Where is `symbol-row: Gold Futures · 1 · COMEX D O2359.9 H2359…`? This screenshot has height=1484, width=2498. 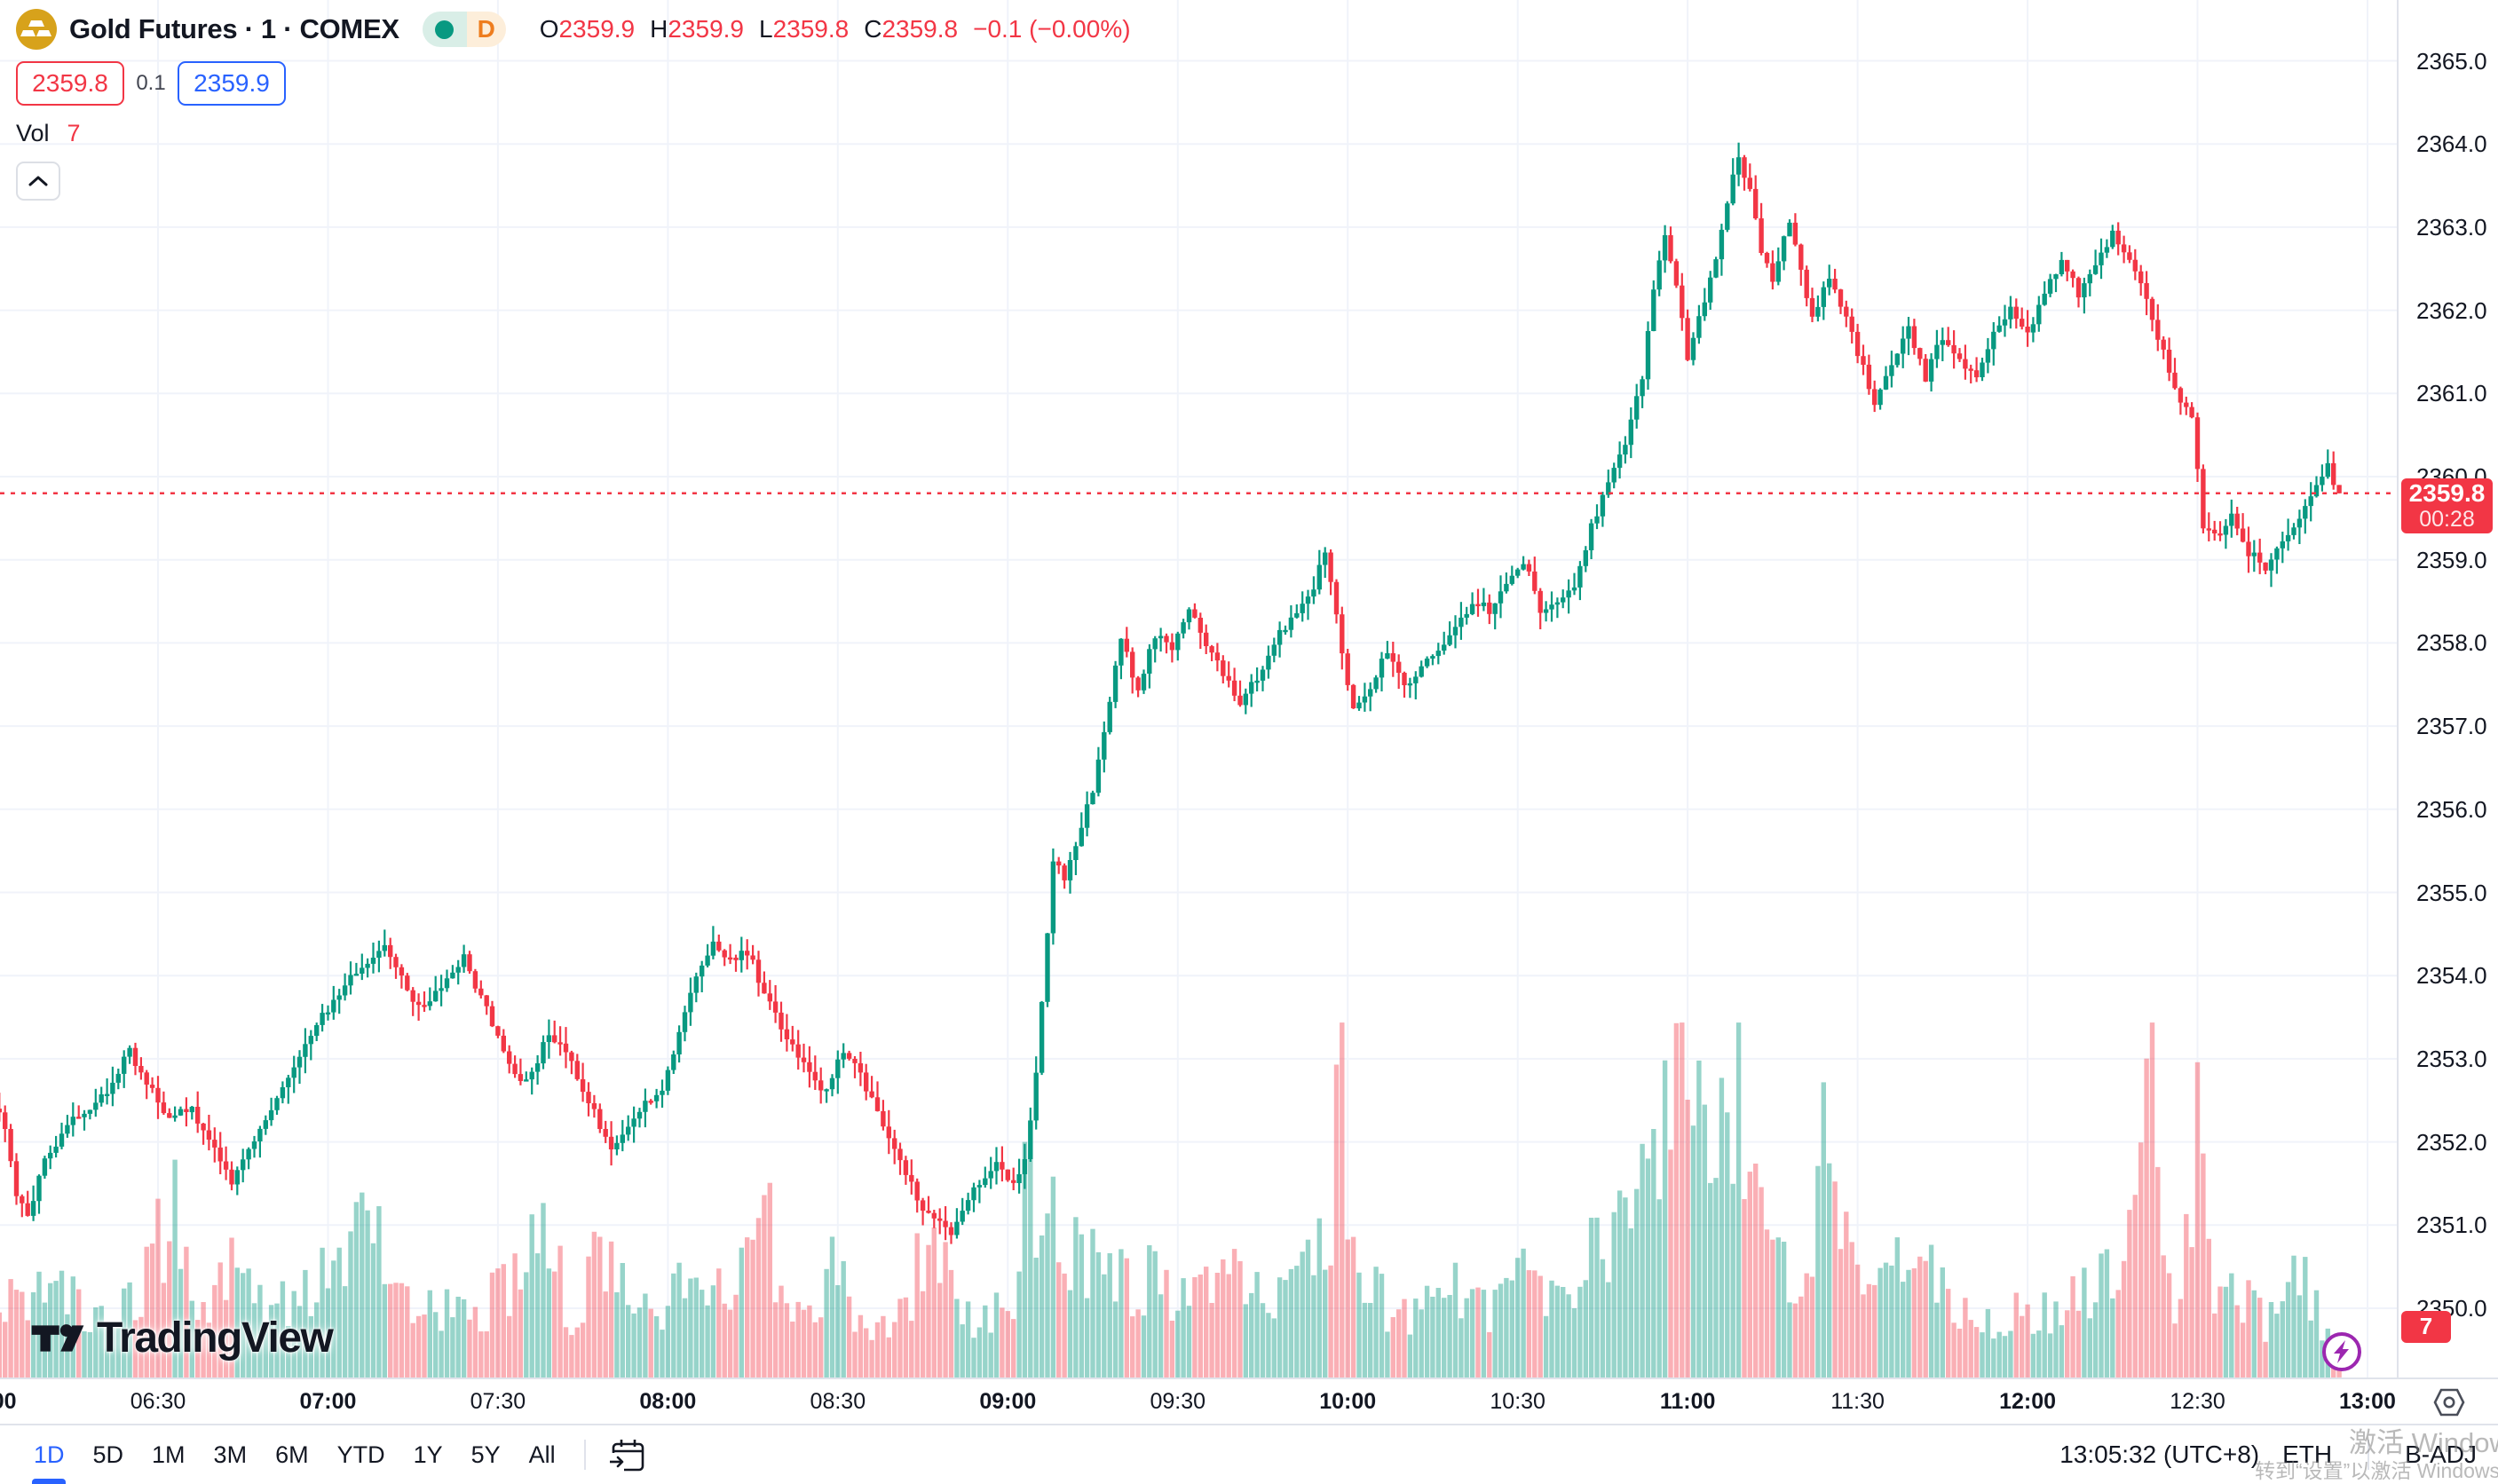 symbol-row: Gold Futures · 1 · COMEX D O2359.9 H2359… is located at coordinates (573, 29).